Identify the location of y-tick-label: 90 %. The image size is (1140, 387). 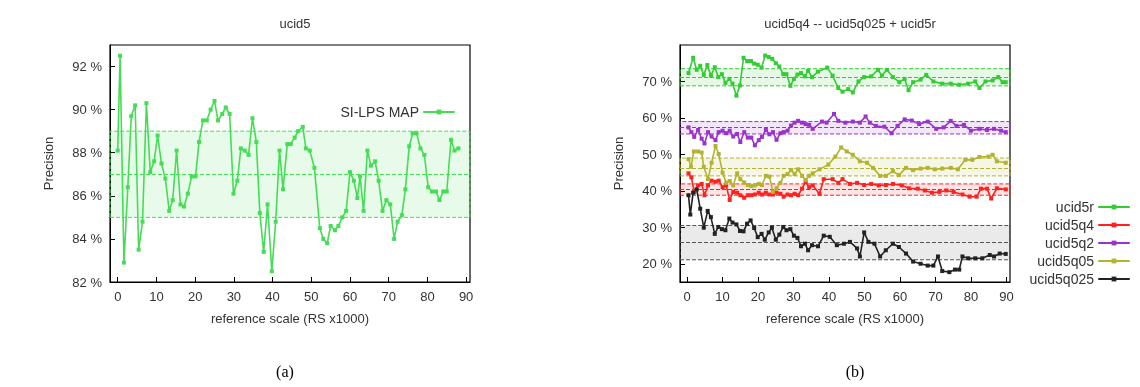
(87, 110).